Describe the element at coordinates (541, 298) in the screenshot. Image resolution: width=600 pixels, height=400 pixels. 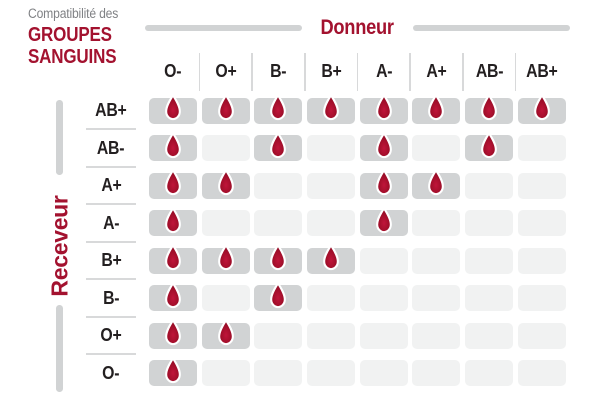
I see `cell-B--from-AB+` at that location.